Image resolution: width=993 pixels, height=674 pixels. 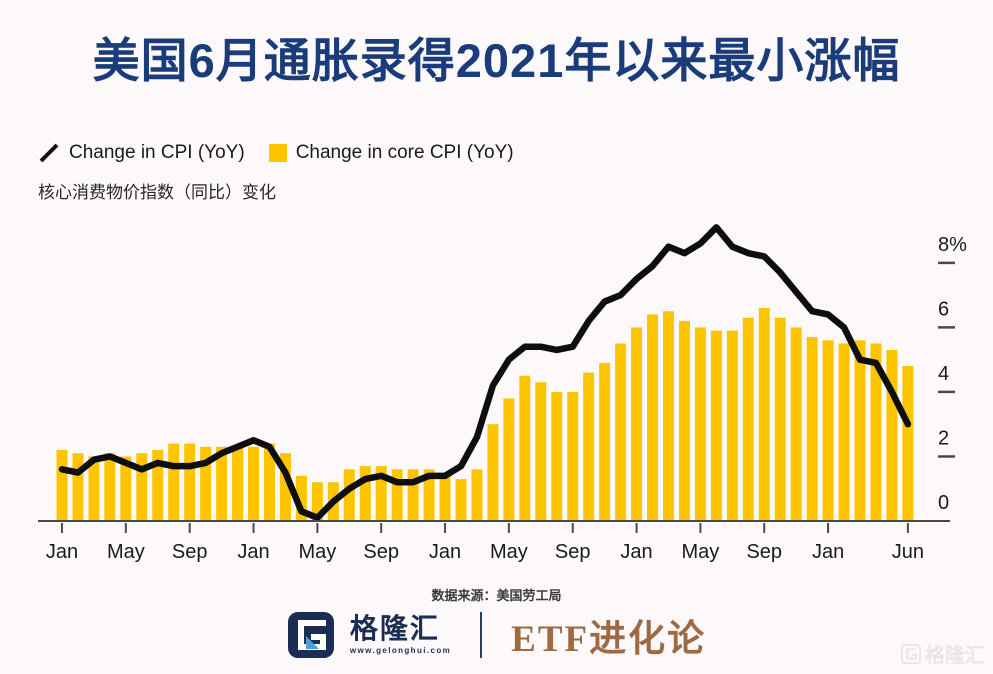 What do you see at coordinates (943, 309) in the screenshot?
I see `svg-text: 6` at bounding box center [943, 309].